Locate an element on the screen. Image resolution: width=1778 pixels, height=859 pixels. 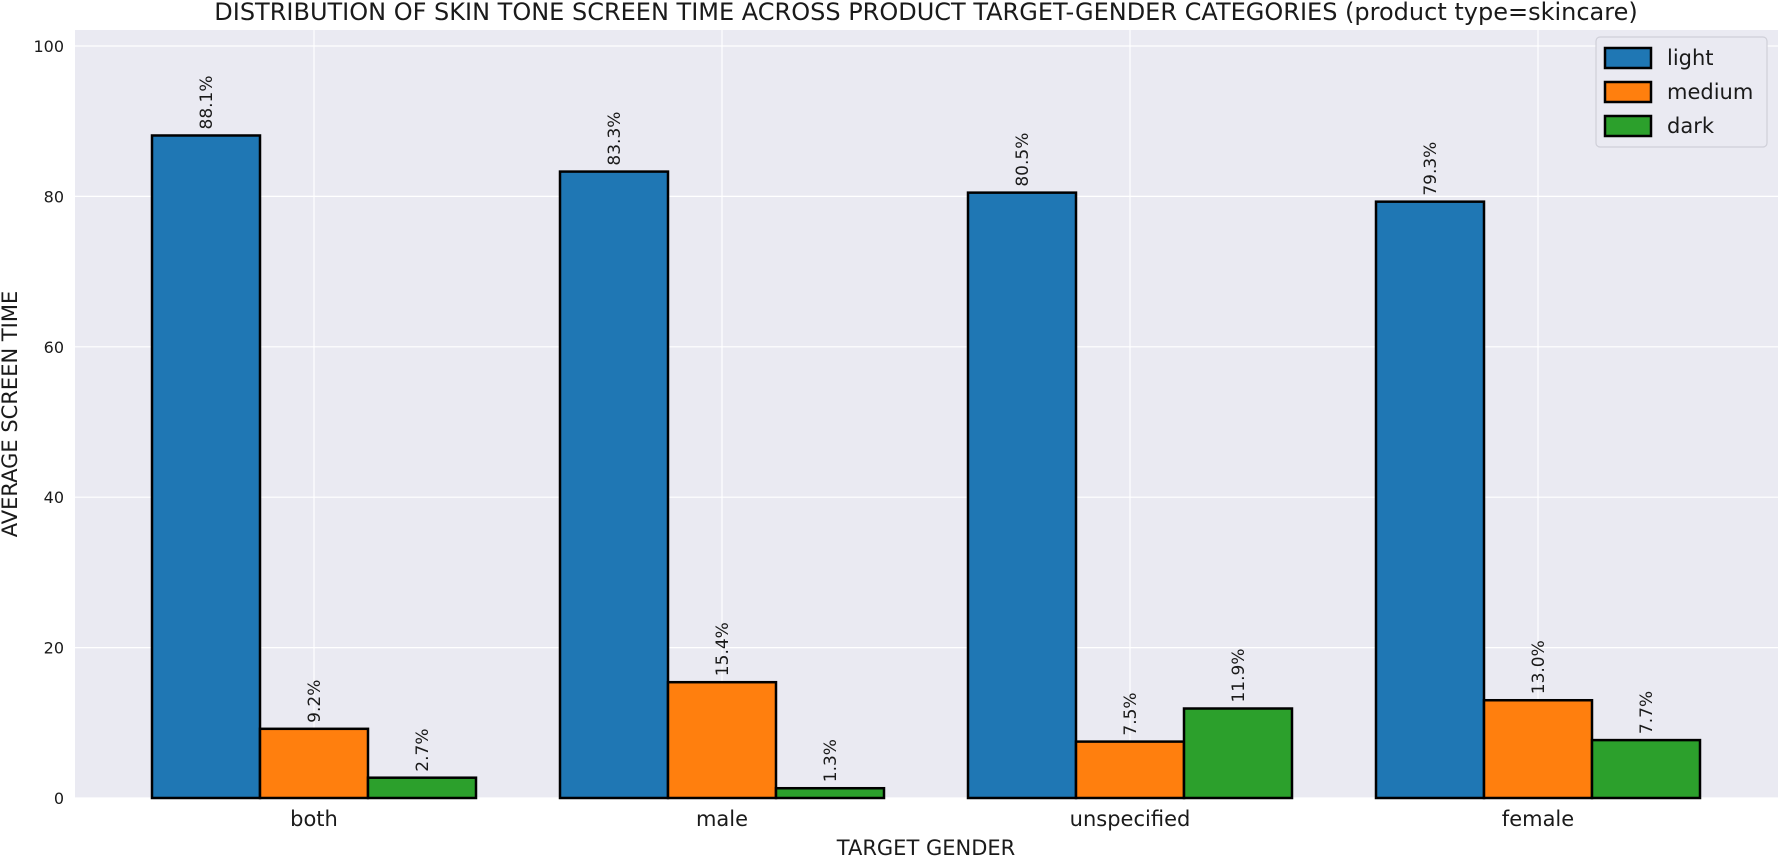
bar-data-label: 7.7% is located at coordinates (1647, 712).